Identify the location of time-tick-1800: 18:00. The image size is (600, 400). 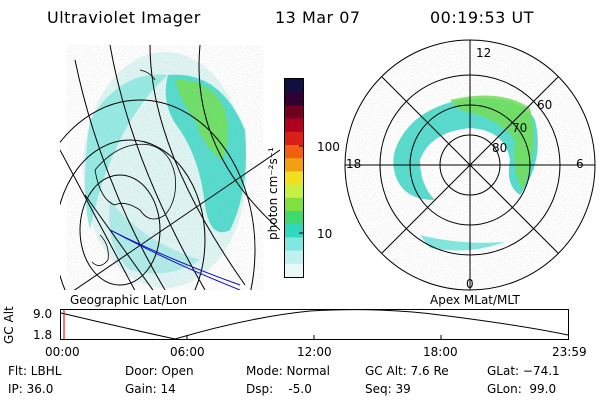
(440, 352).